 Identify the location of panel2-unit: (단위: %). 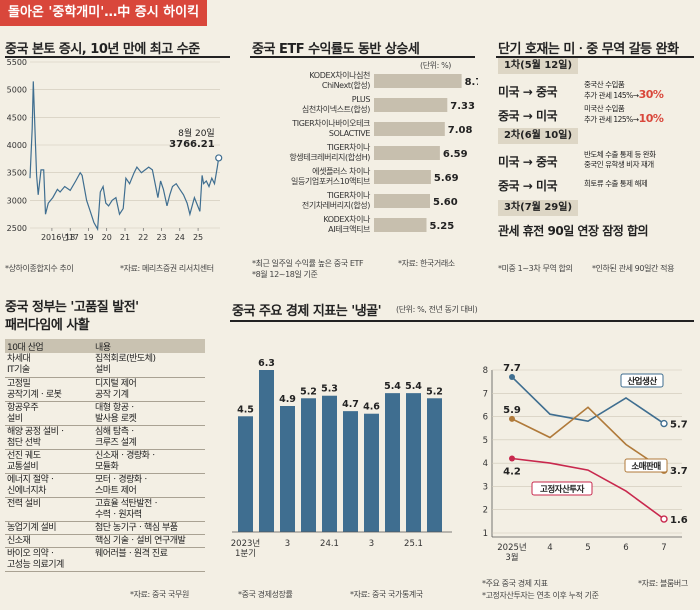
(436, 65).